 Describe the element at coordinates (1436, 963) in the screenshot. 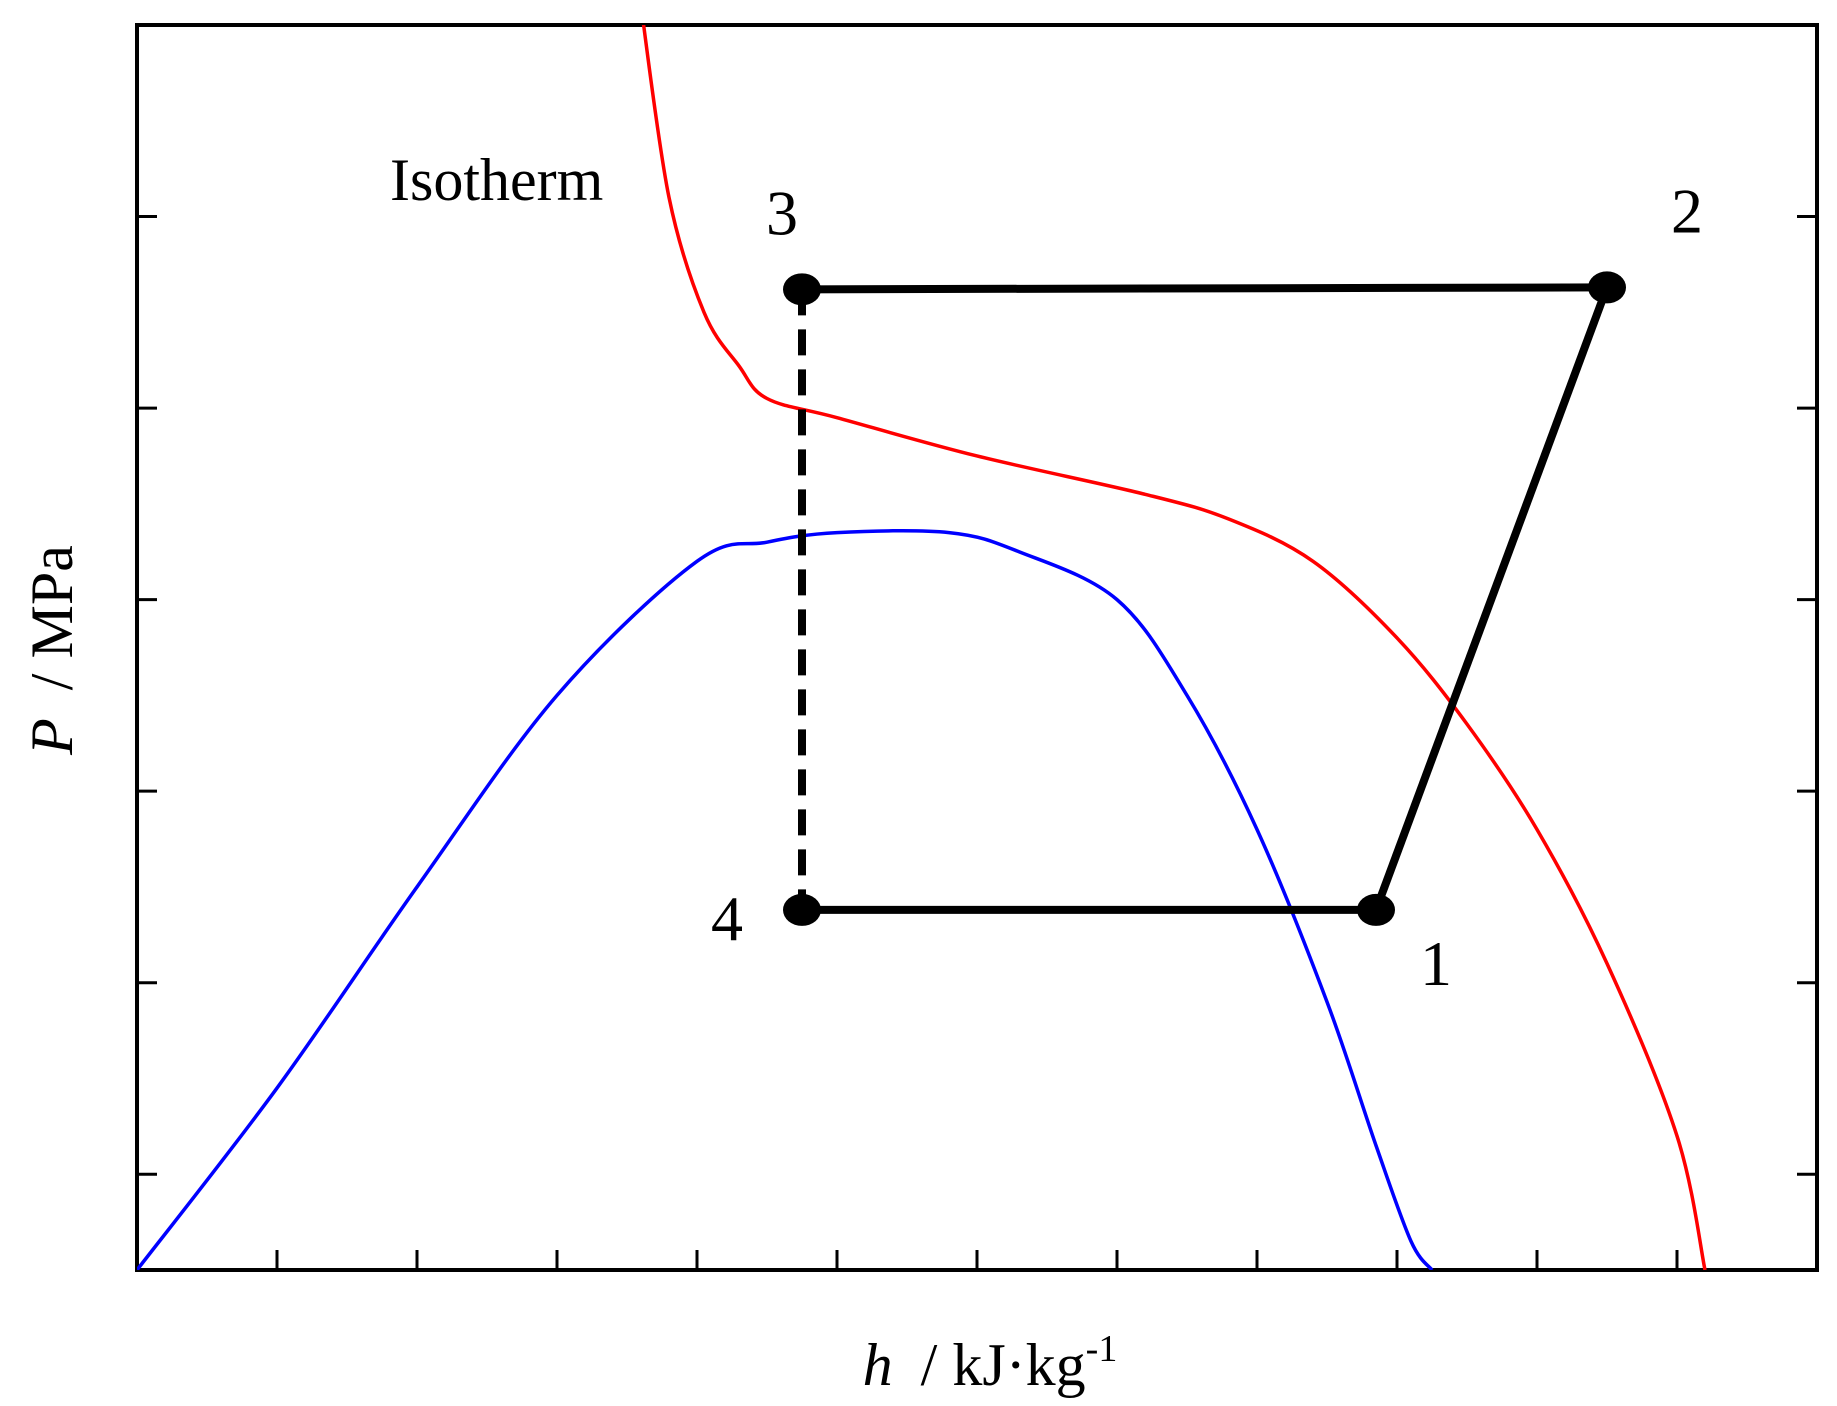

I see `state-label-1: 1` at that location.